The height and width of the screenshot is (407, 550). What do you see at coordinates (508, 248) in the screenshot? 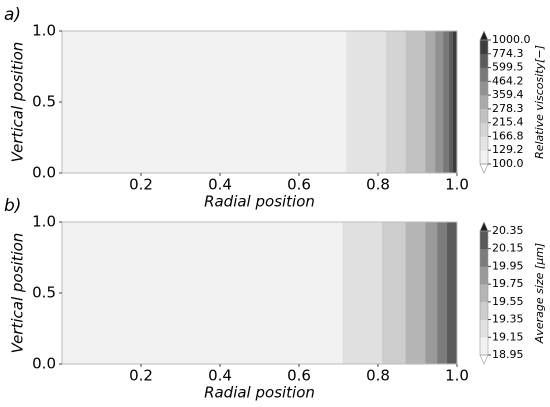
I see `colorbar-tick-label: 20.15` at bounding box center [508, 248].